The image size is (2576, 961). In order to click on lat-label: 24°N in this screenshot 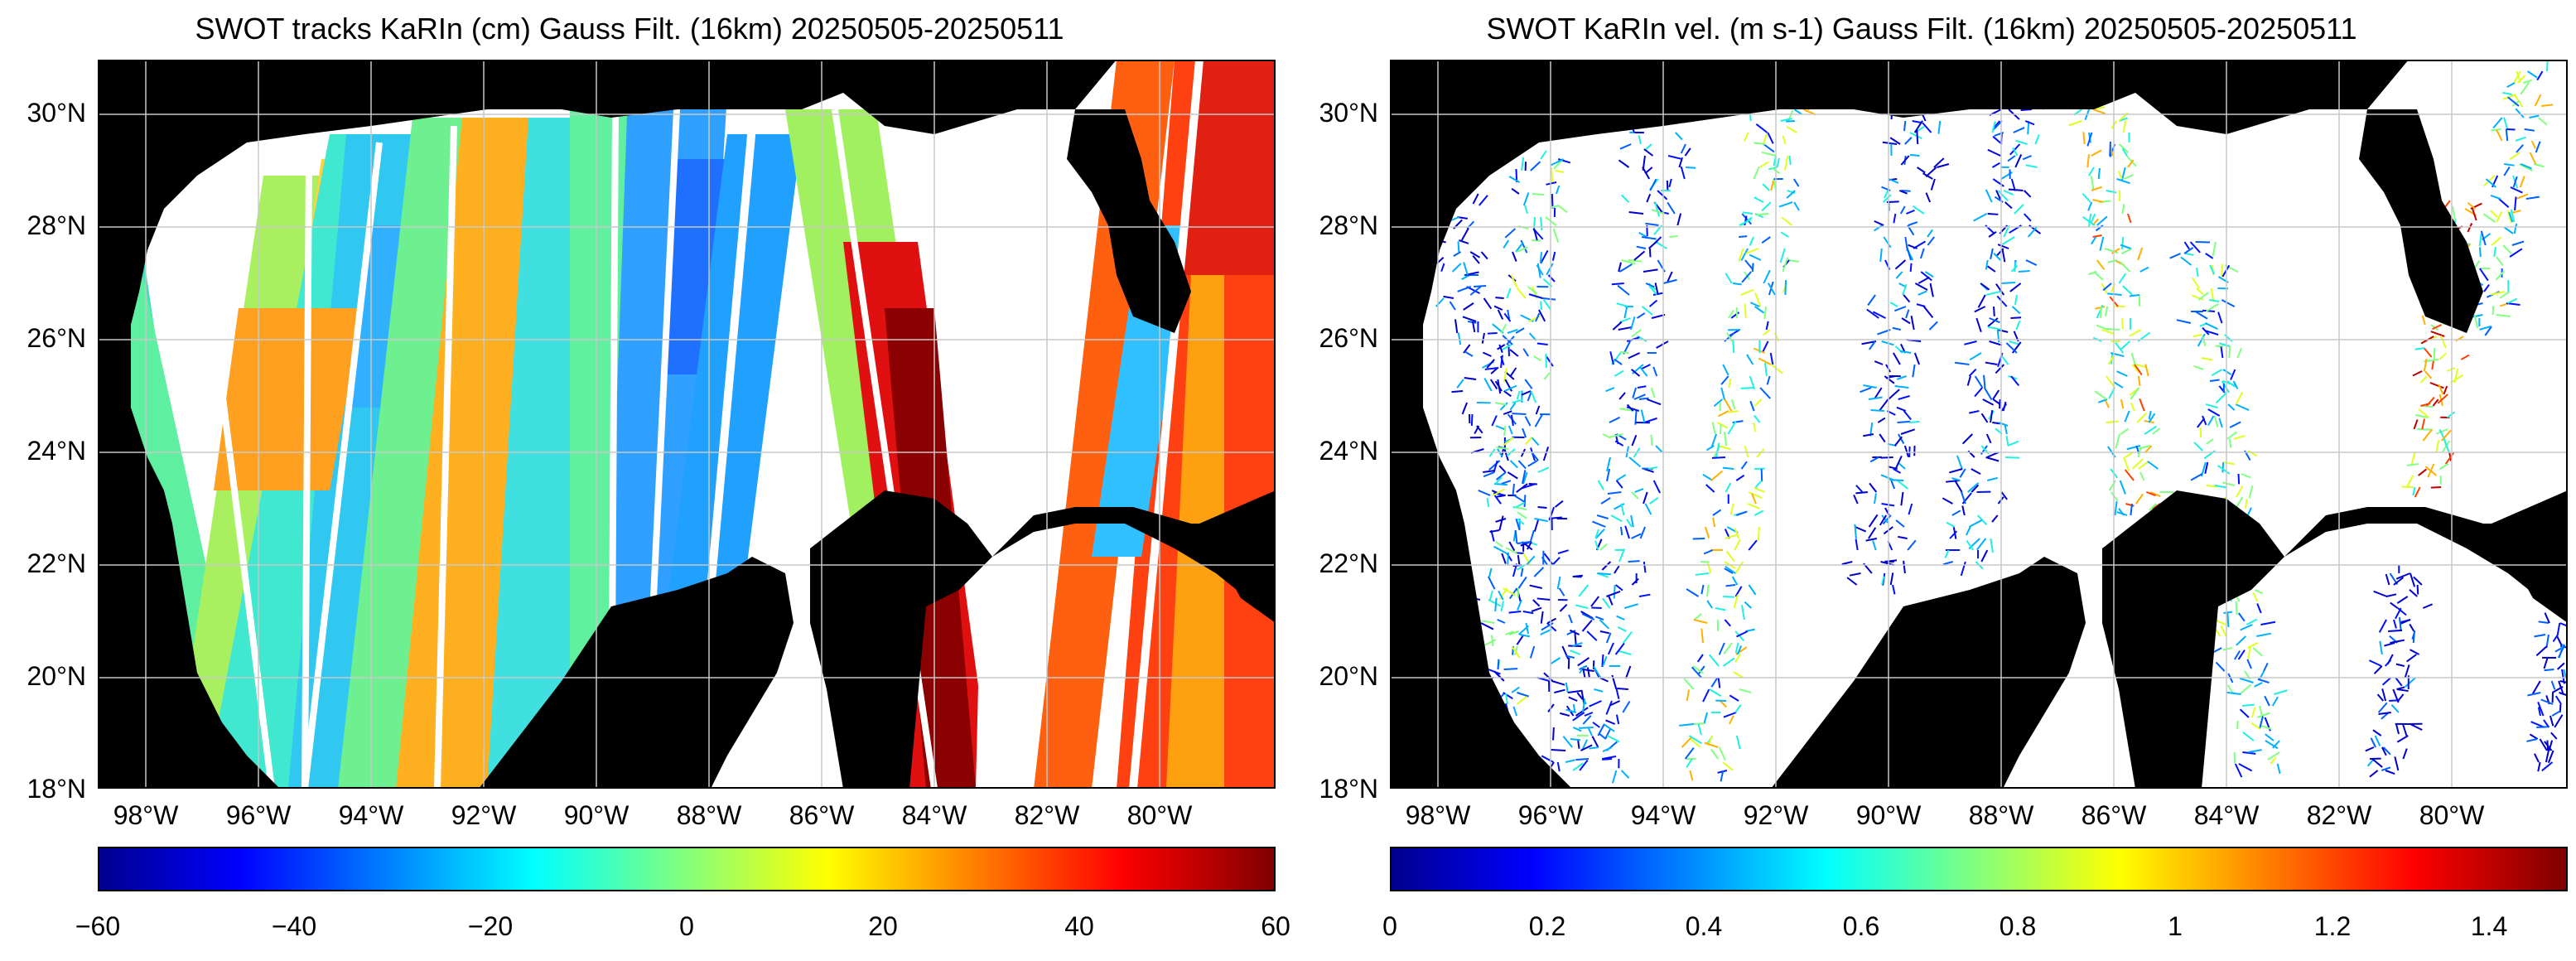, I will do `click(57, 451)`.